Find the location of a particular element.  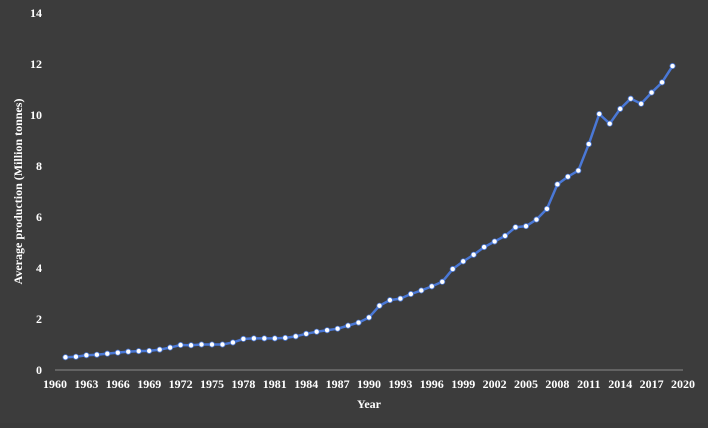

x-tick-label: 1975 is located at coordinates (212, 384).